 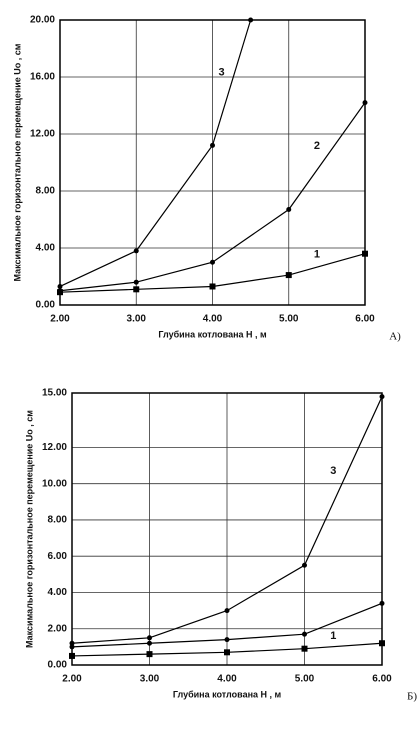 I want to click on y-tick-label: 15.00, so click(x=54, y=393).